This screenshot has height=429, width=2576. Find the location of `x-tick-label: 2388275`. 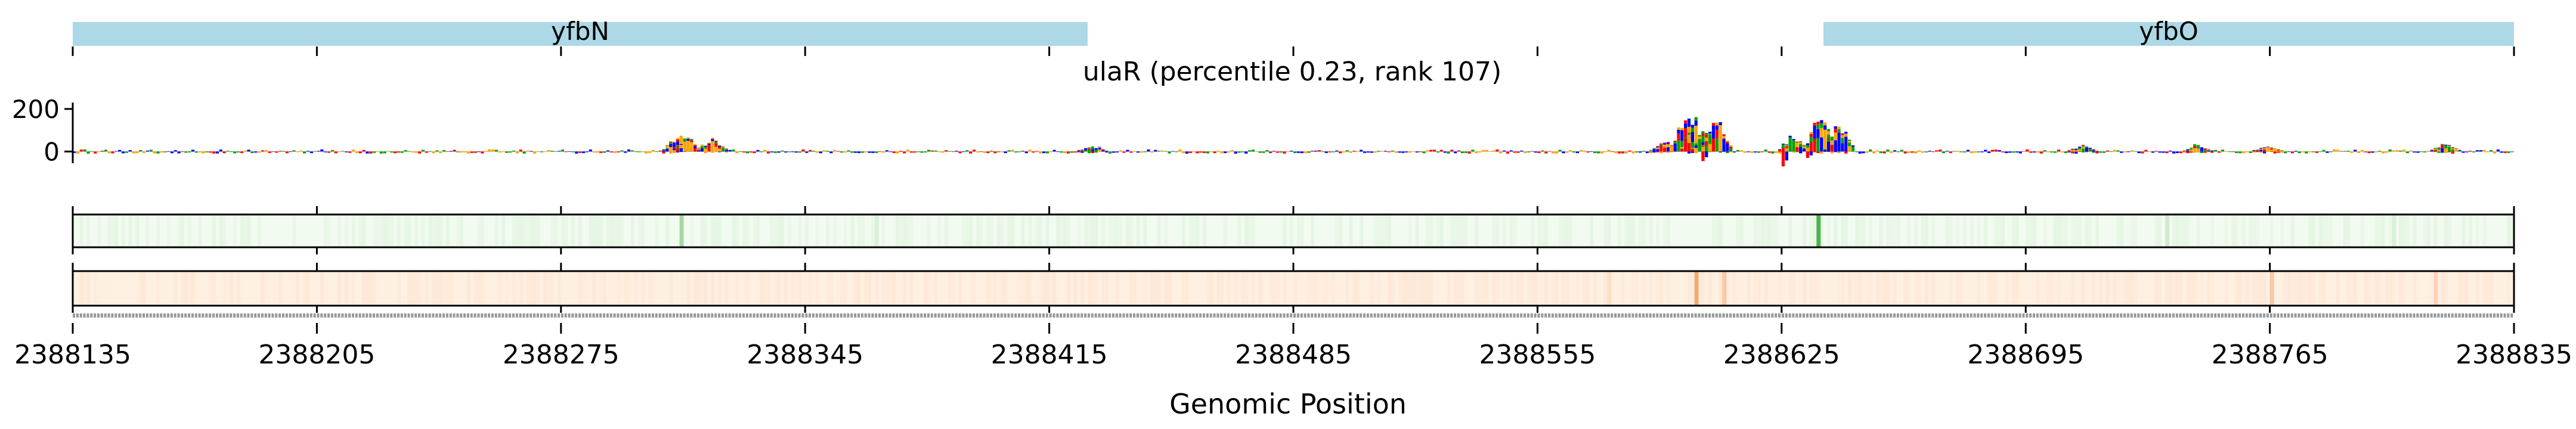

x-tick-label: 2388275 is located at coordinates (562, 355).